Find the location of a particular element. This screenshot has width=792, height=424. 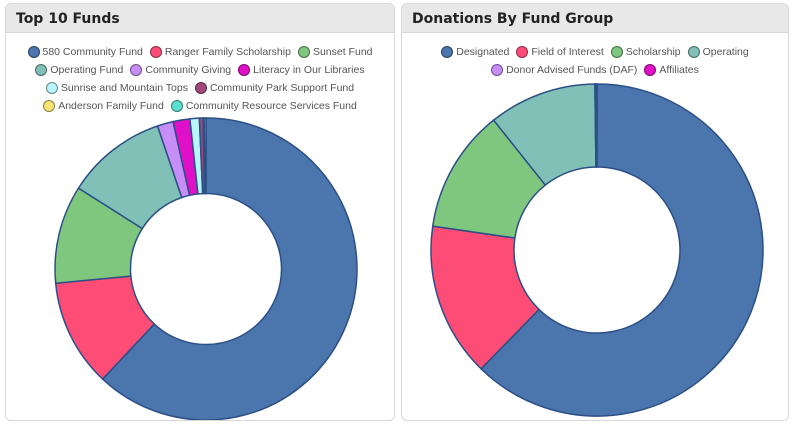

panel-title: Donations By Fund Group is located at coordinates (513, 19).